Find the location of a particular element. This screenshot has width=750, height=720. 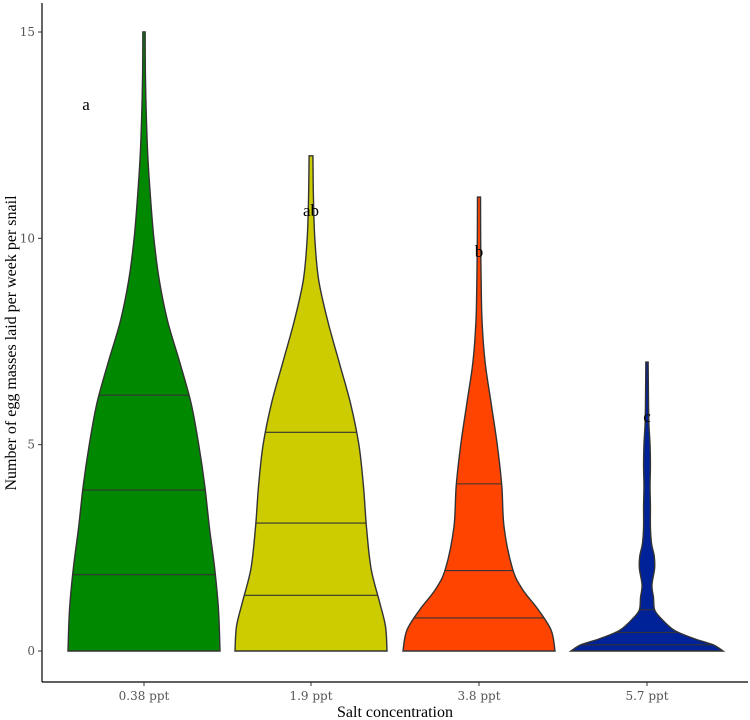

violin-5-7-ppt is located at coordinates (647, 506).